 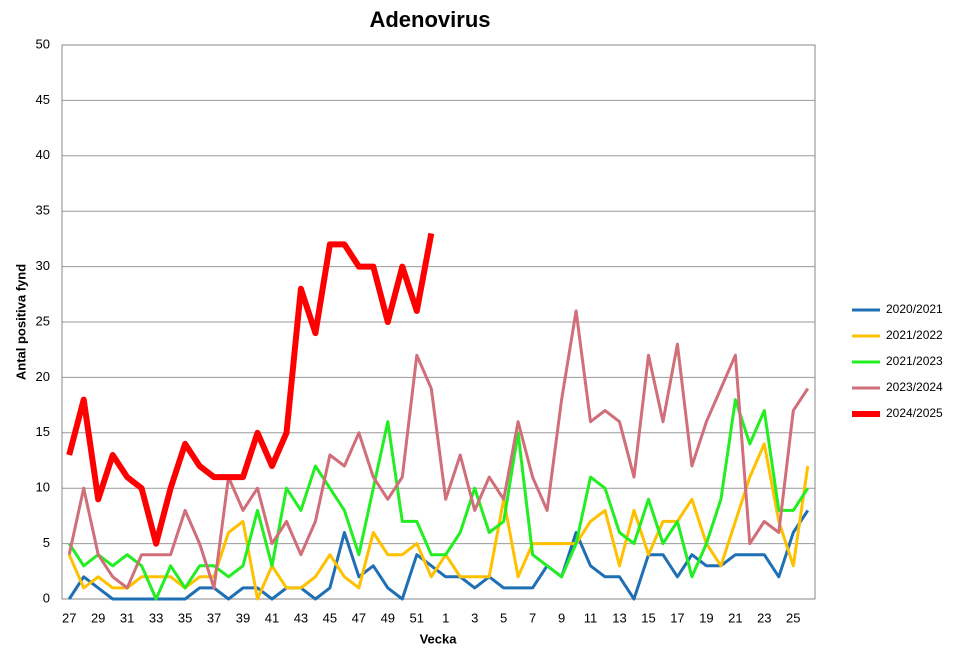 What do you see at coordinates (445, 617) in the screenshot?
I see `x-tick-label: 1` at bounding box center [445, 617].